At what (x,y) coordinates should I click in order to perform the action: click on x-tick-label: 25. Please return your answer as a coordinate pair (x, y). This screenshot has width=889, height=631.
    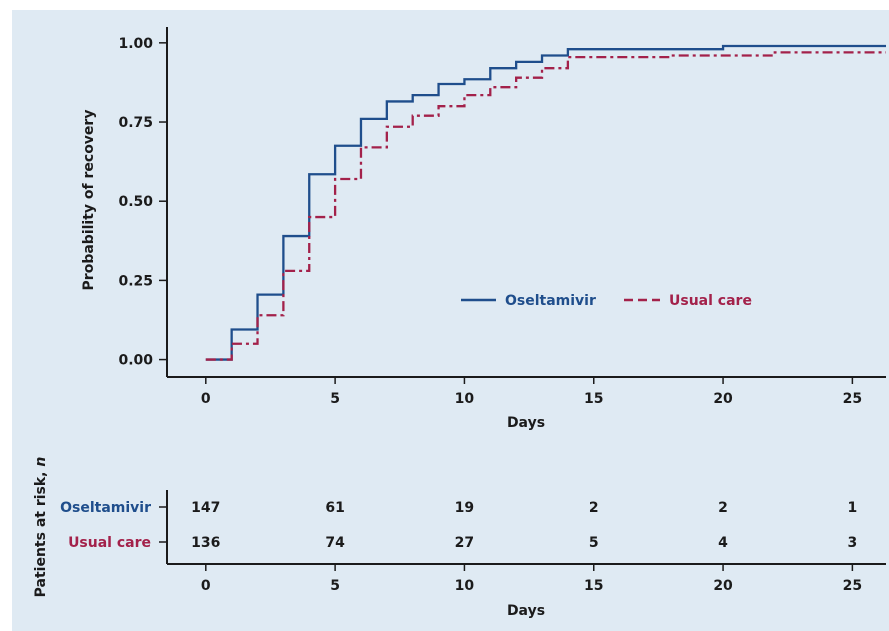
    Looking at the image, I should click on (852, 399).